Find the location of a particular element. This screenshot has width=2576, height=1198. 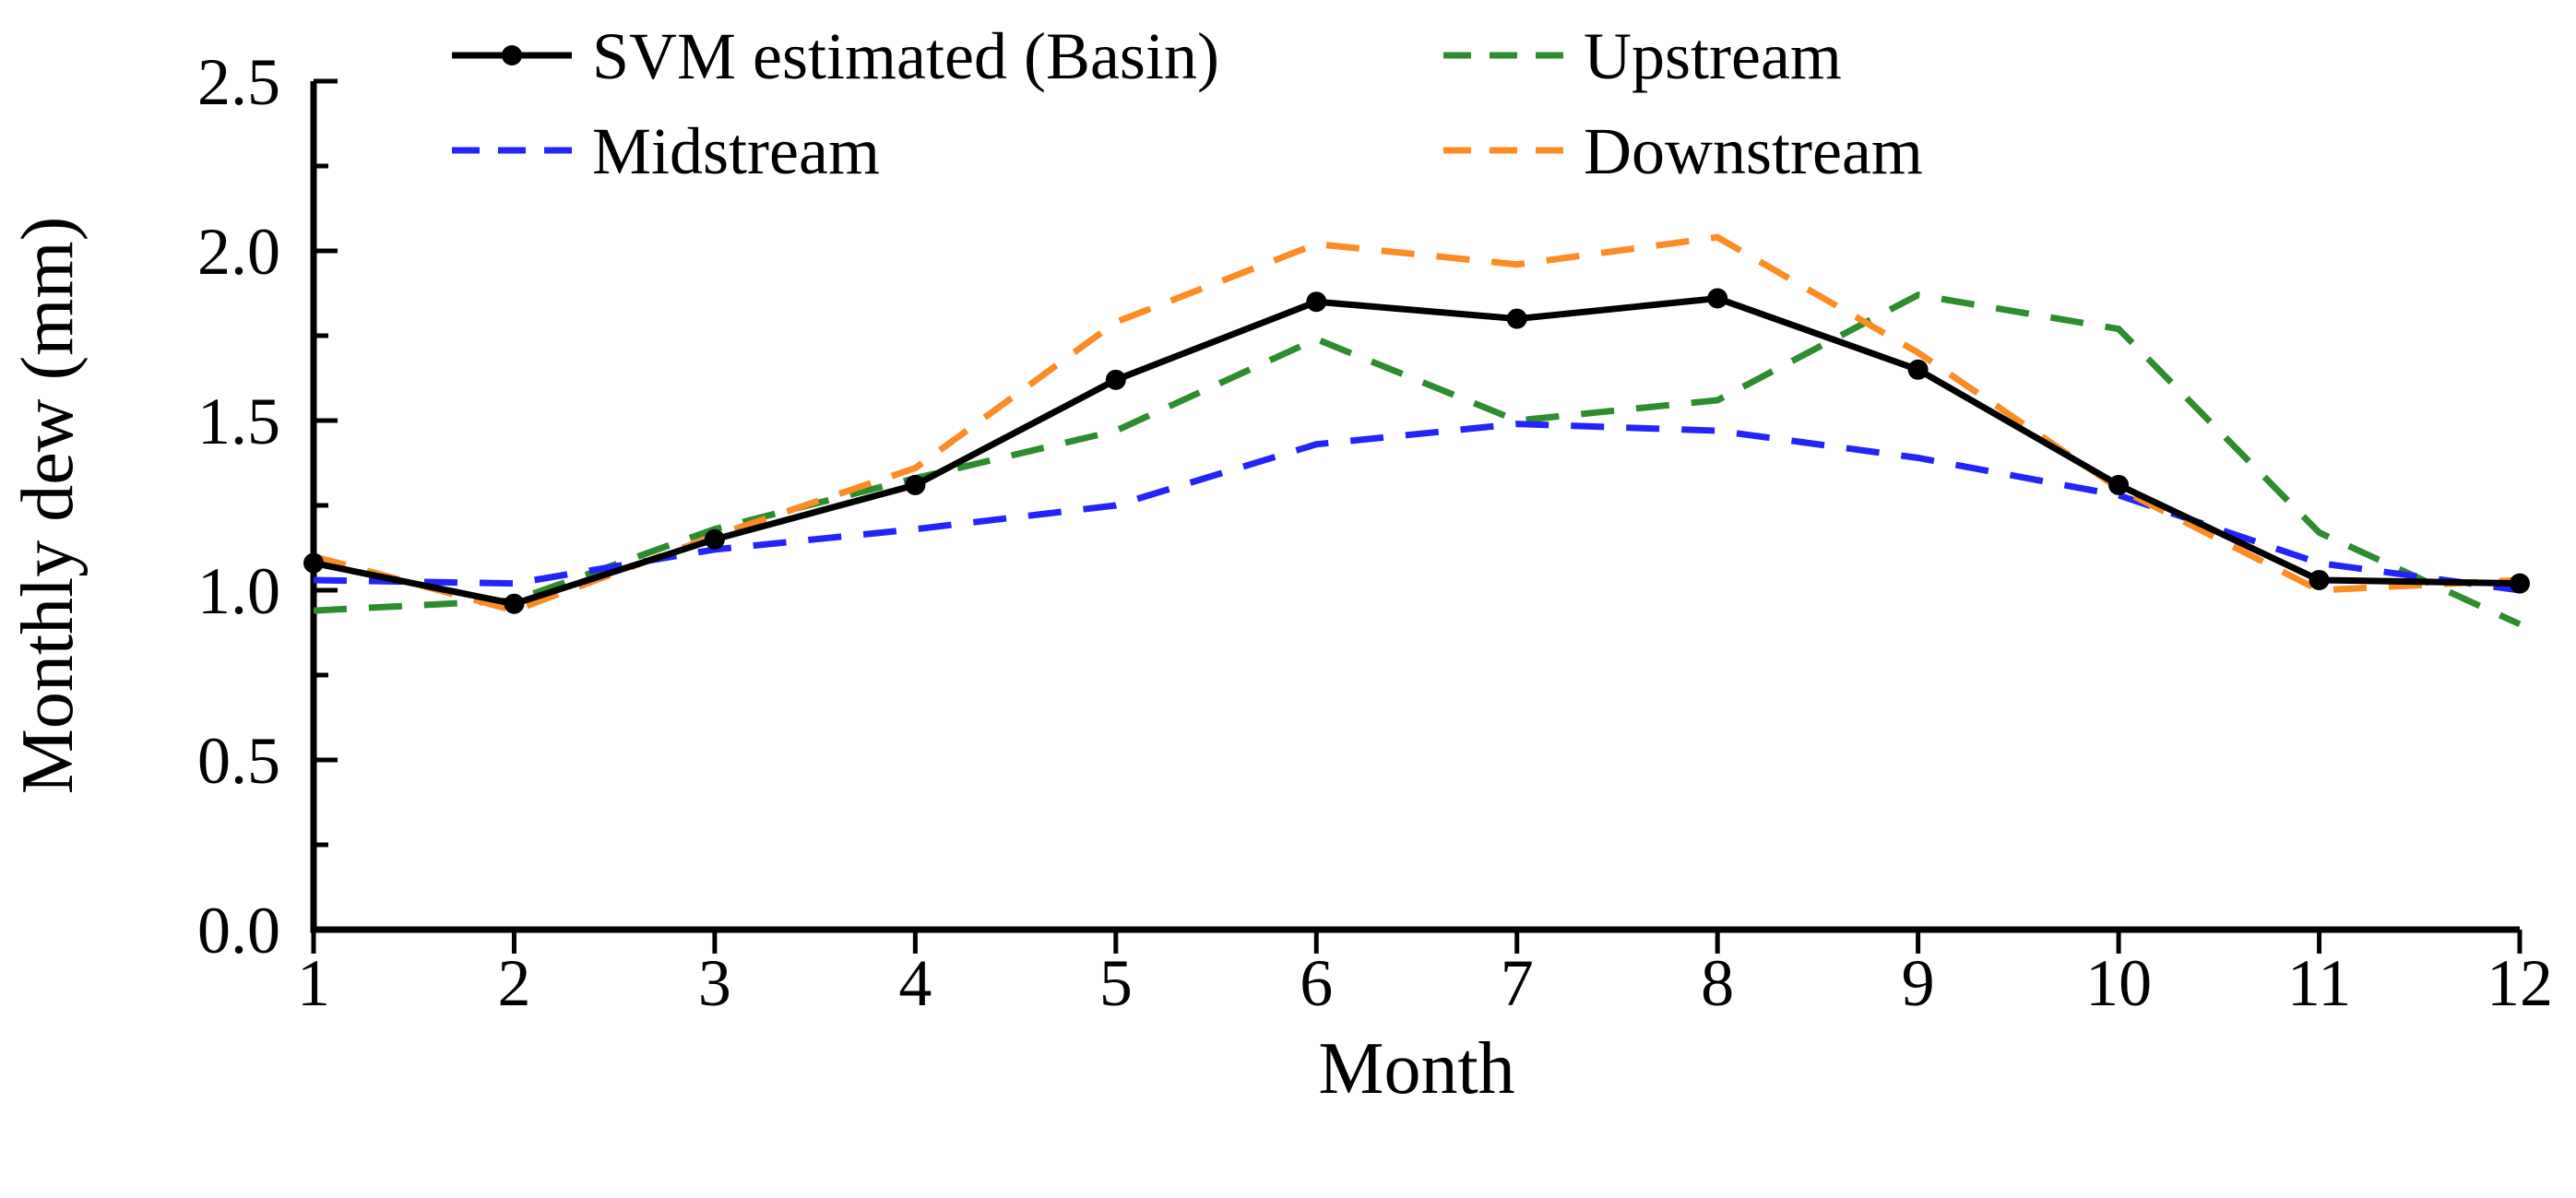

legend-label-downstream: Downstream is located at coordinates (1753, 151).